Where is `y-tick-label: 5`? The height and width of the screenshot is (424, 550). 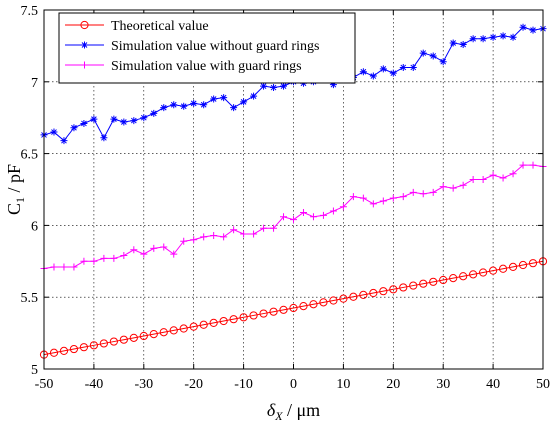 y-tick-label: 5 is located at coordinates (34, 370).